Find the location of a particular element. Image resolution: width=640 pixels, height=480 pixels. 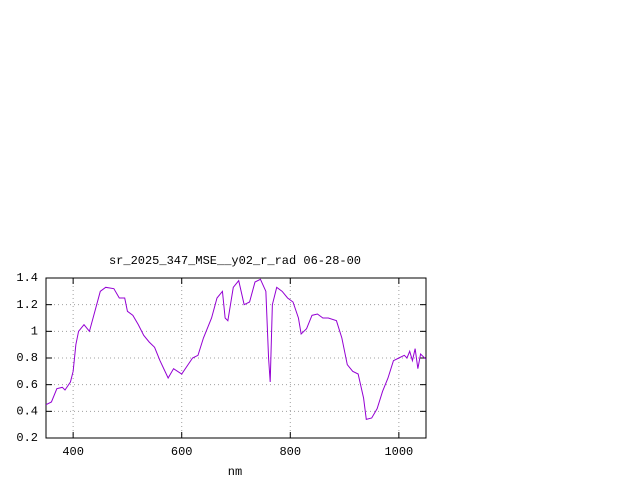

x-tick-label: 600 is located at coordinates (182, 452).